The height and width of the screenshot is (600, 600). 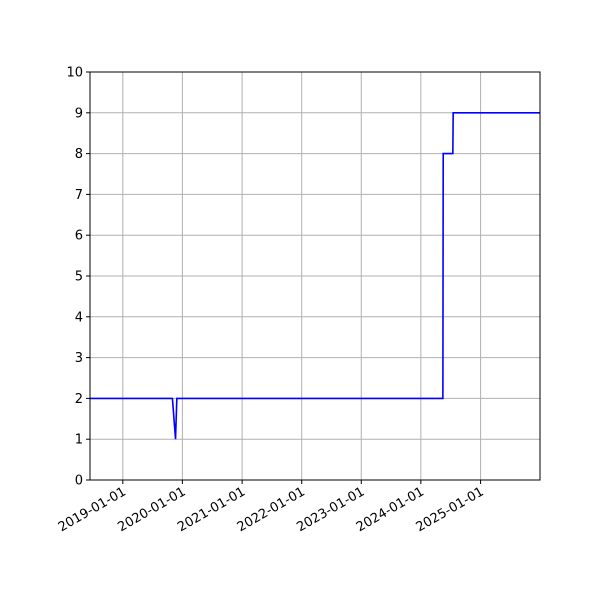 What do you see at coordinates (79, 358) in the screenshot?
I see `y-tick-label: 3` at bounding box center [79, 358].